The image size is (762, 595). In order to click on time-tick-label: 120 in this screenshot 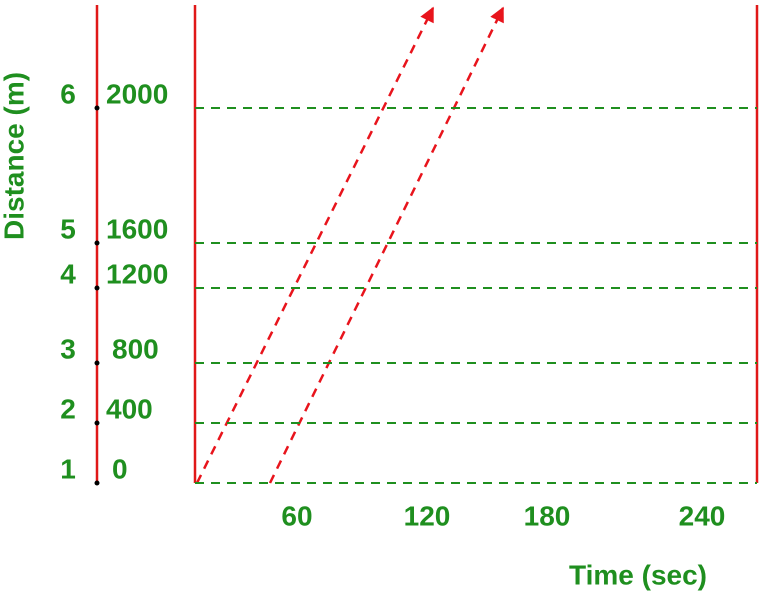, I will do `click(427, 515)`.